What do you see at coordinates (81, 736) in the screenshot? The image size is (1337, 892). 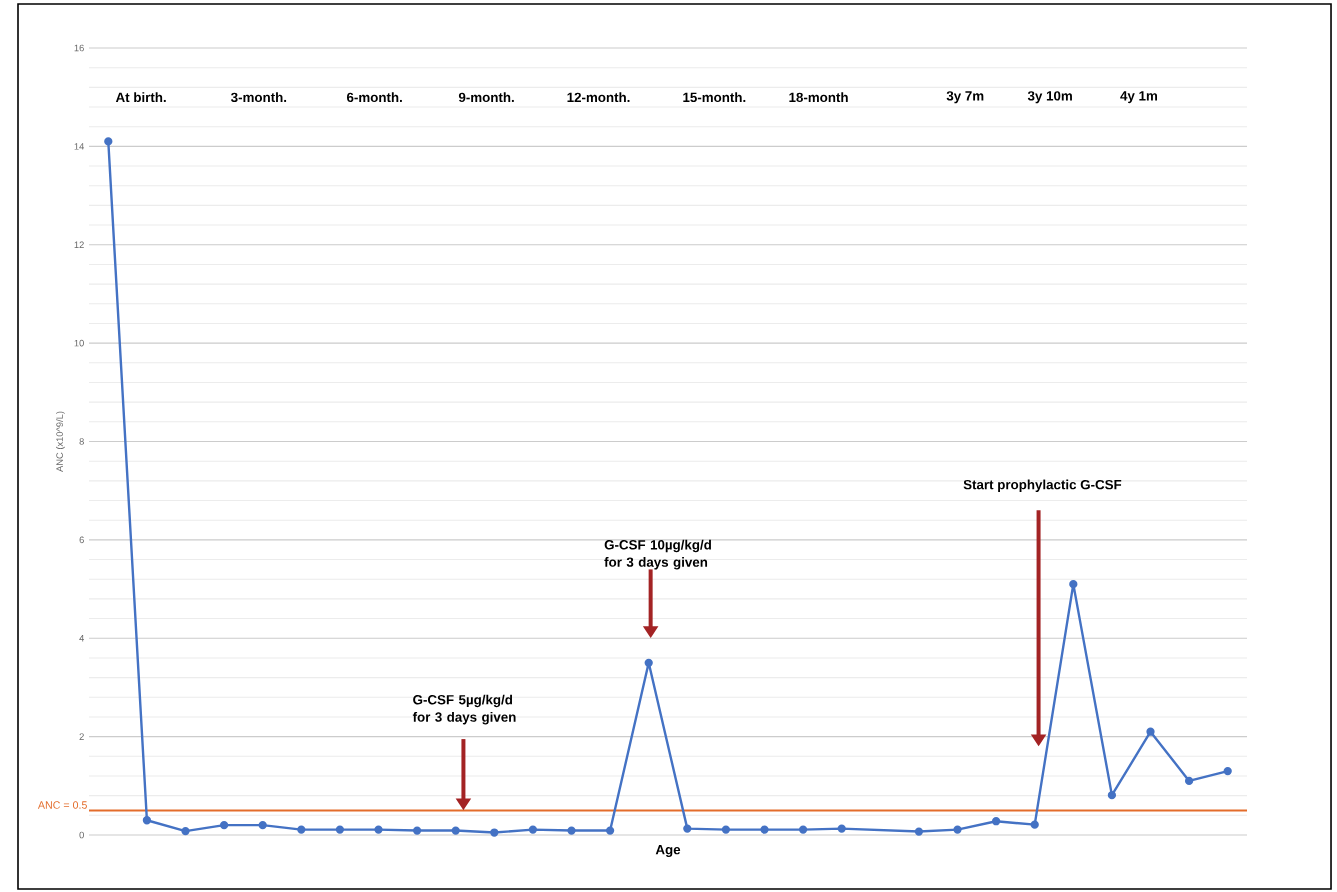 I see `y-tick-label: 2` at bounding box center [81, 736].